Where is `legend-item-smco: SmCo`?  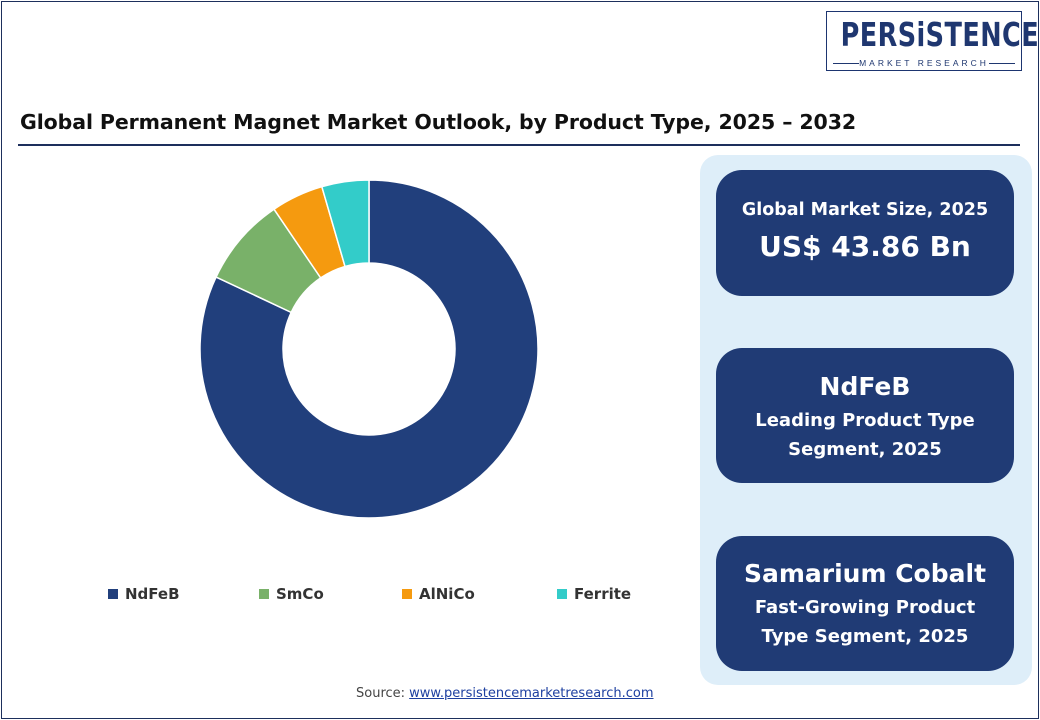 legend-item-smco: SmCo is located at coordinates (291, 594).